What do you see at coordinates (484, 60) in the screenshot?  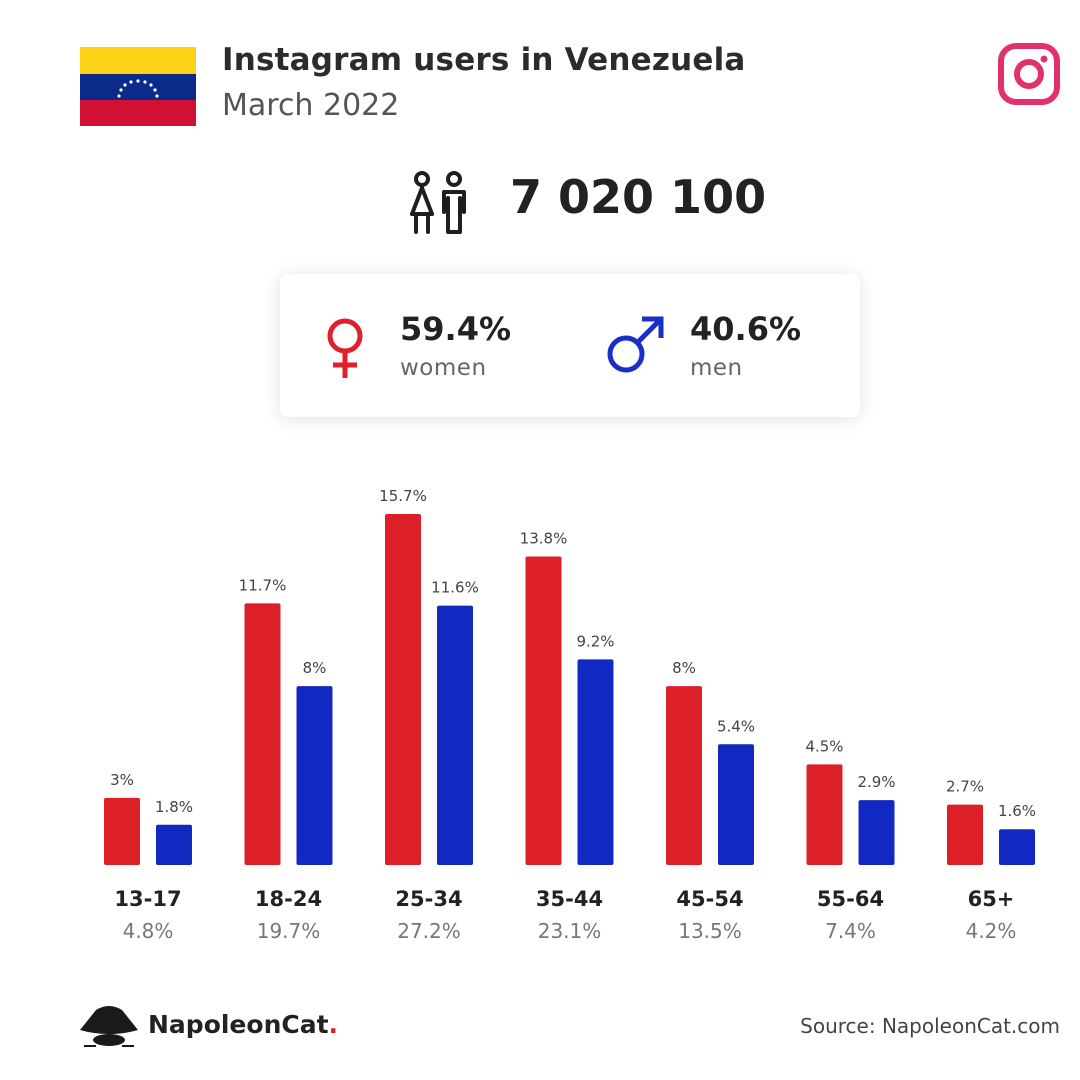 I see `page-title: Instagram users in Venezuela` at bounding box center [484, 60].